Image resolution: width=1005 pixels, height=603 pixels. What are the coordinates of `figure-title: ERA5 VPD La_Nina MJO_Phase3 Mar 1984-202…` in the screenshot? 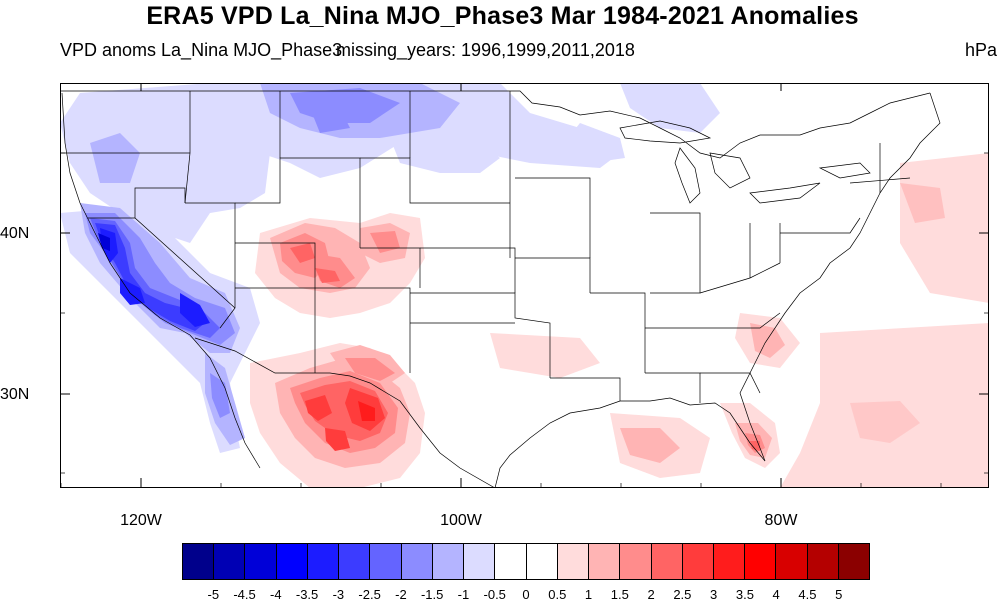 It's located at (502, 16).